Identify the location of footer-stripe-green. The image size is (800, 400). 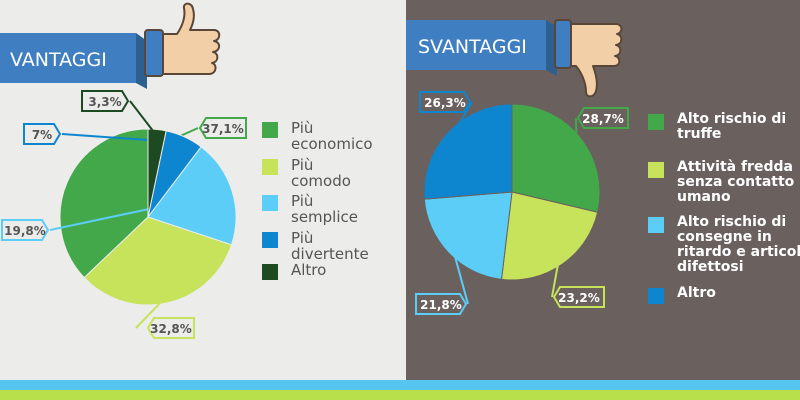
(400, 395).